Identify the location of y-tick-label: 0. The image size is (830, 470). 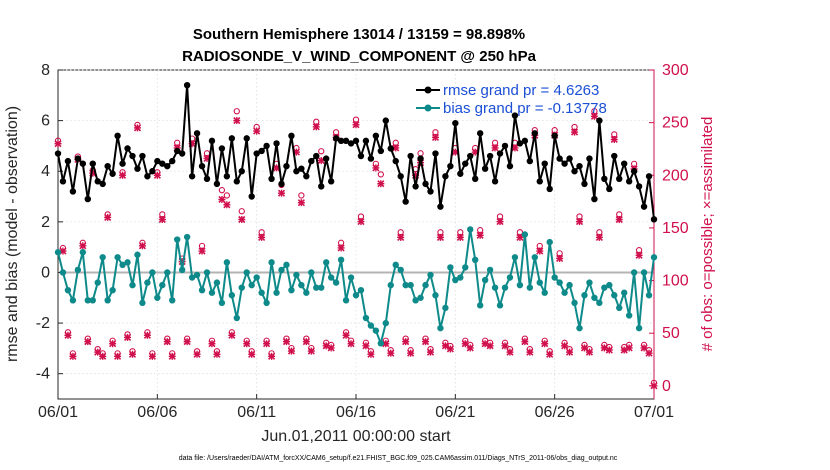
(45, 272).